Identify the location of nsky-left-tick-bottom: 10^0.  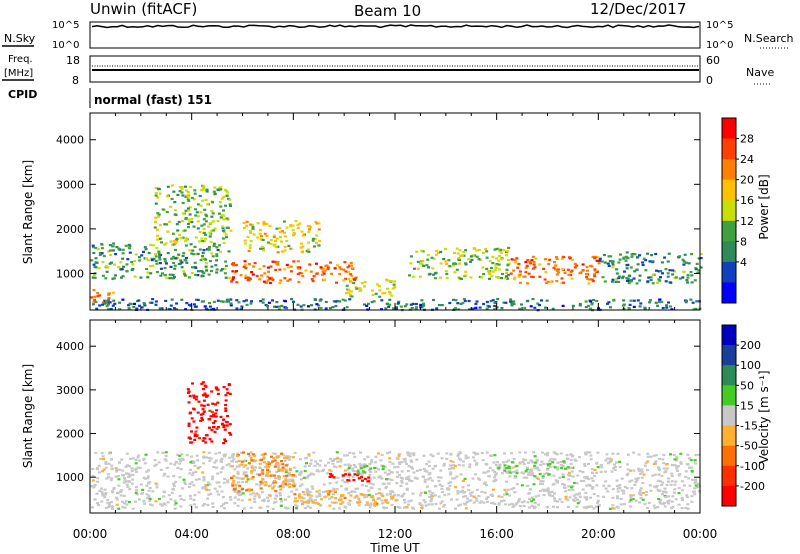
(65, 45).